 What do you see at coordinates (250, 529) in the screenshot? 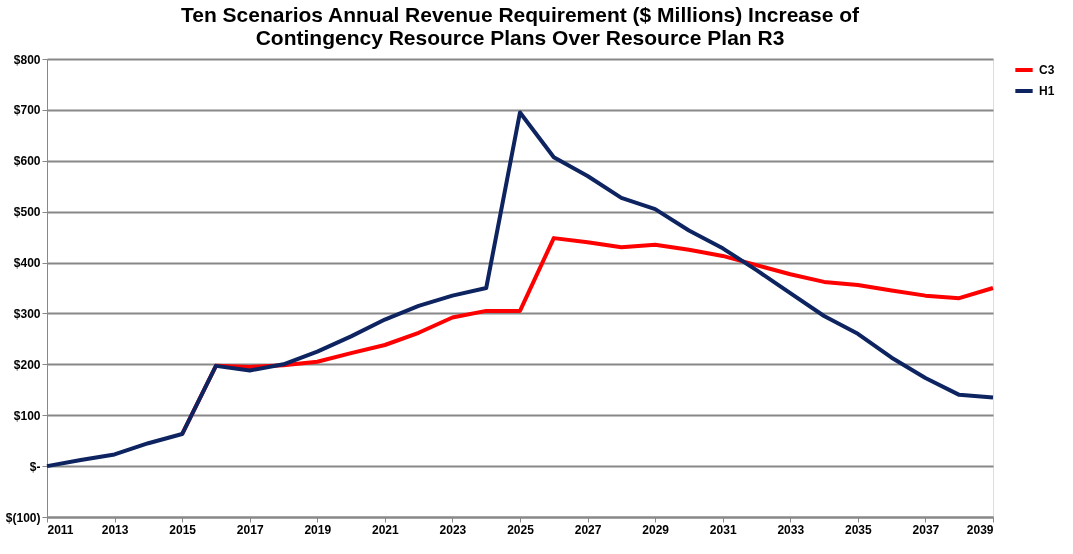
I see `x-tick-label: 2017` at bounding box center [250, 529].